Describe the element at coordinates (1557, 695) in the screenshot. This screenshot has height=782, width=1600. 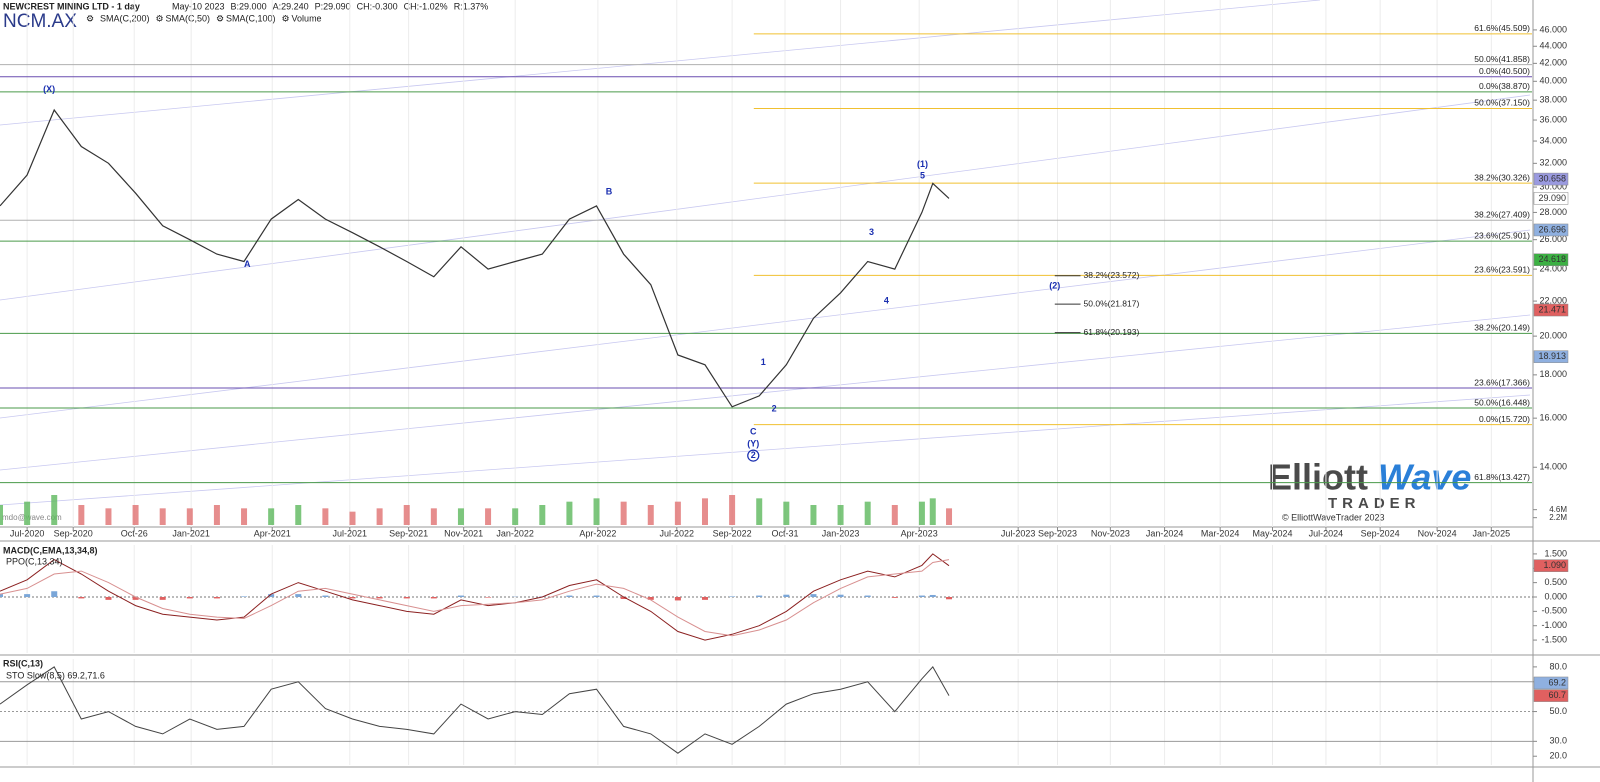
I see `value-box-label: 60.7` at that location.